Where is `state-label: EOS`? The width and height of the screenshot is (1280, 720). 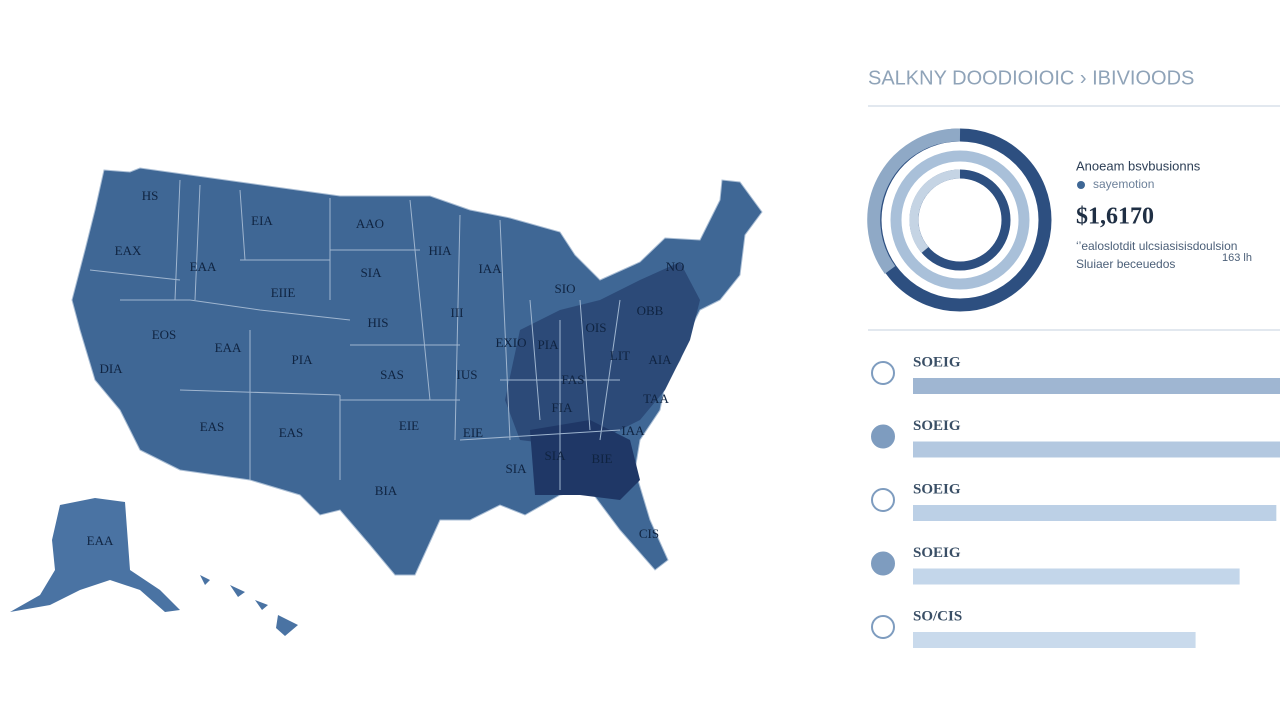 state-label: EOS is located at coordinates (164, 334).